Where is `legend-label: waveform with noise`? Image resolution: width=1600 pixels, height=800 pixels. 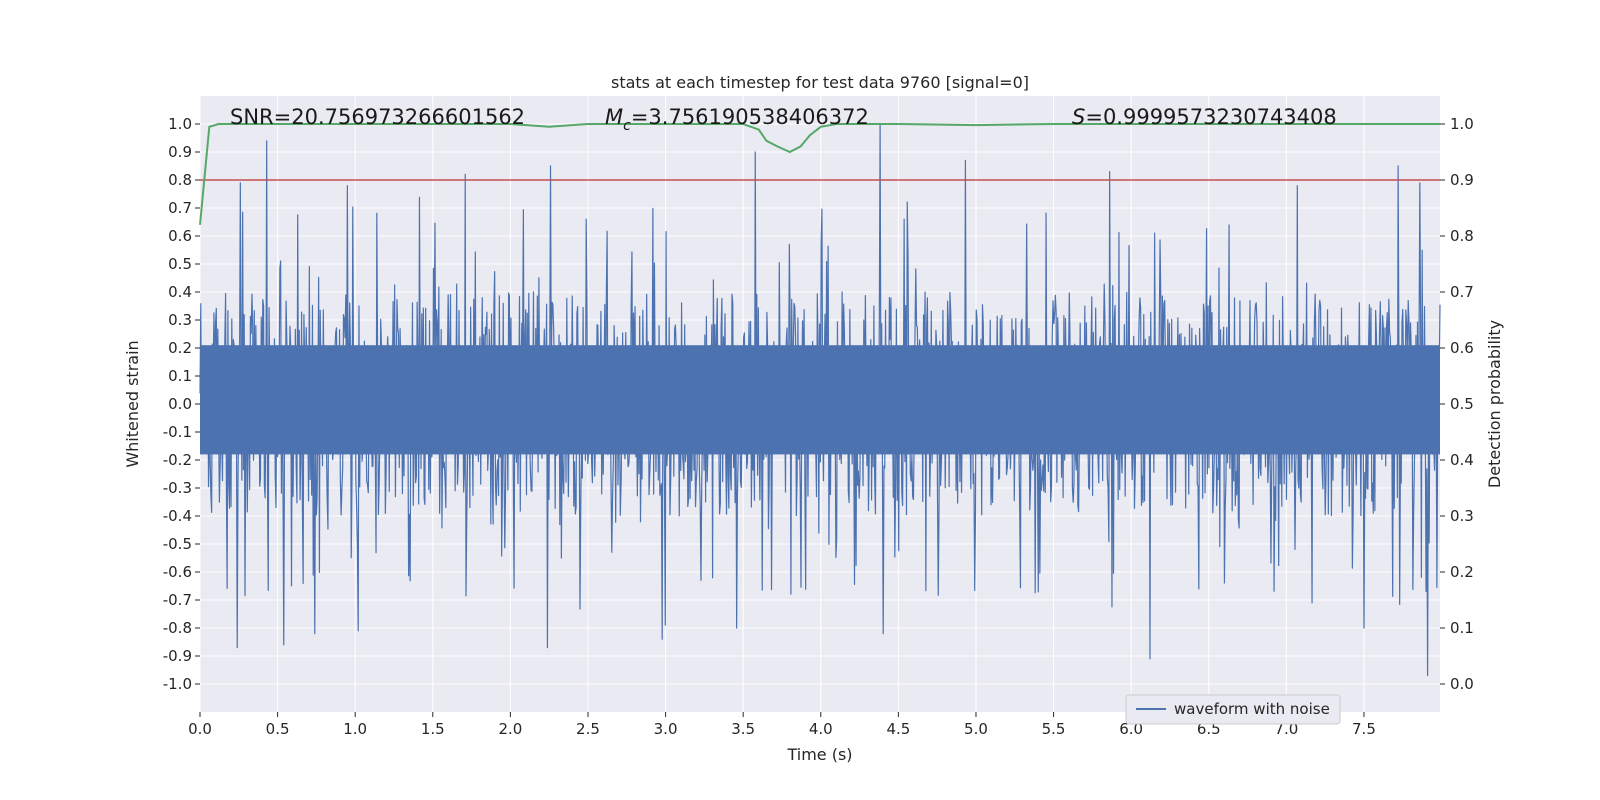
legend-label: waveform with noise is located at coordinates (1252, 709).